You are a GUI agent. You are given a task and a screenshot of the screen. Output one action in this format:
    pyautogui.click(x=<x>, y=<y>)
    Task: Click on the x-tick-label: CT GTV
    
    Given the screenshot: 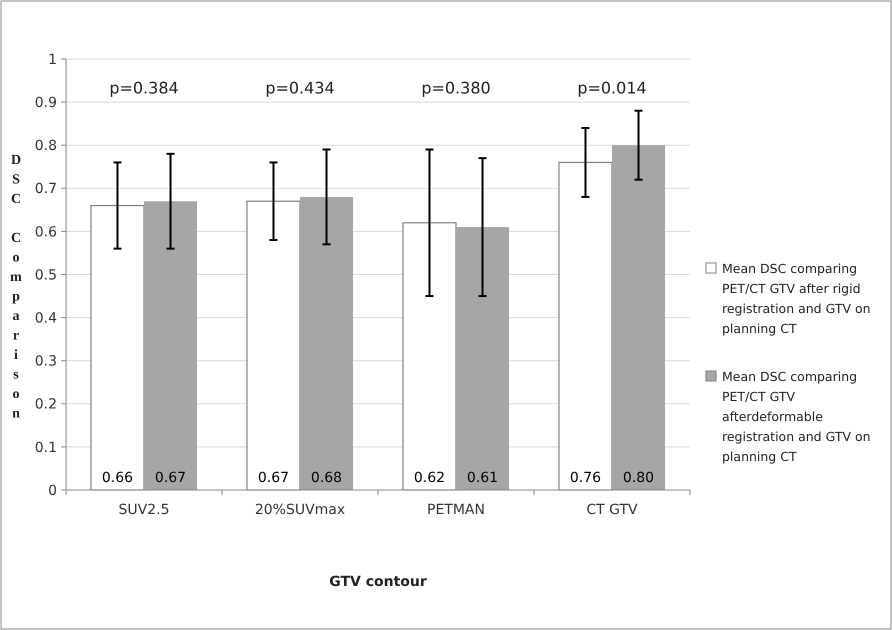 What is the action you would take?
    pyautogui.click(x=612, y=510)
    